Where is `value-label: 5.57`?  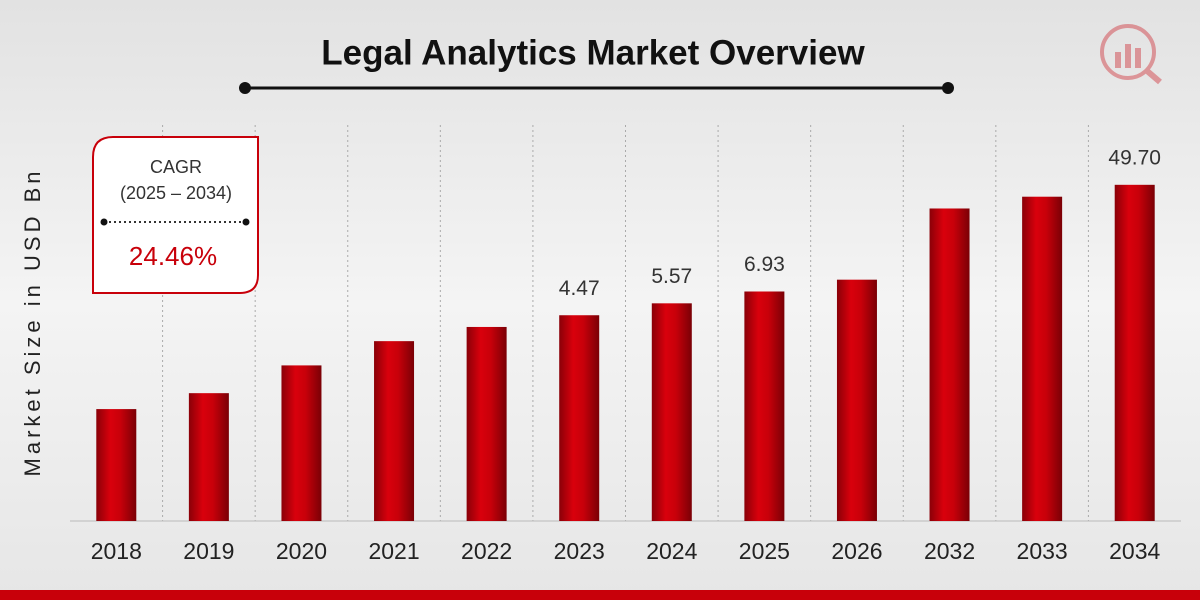 value-label: 5.57 is located at coordinates (671, 276).